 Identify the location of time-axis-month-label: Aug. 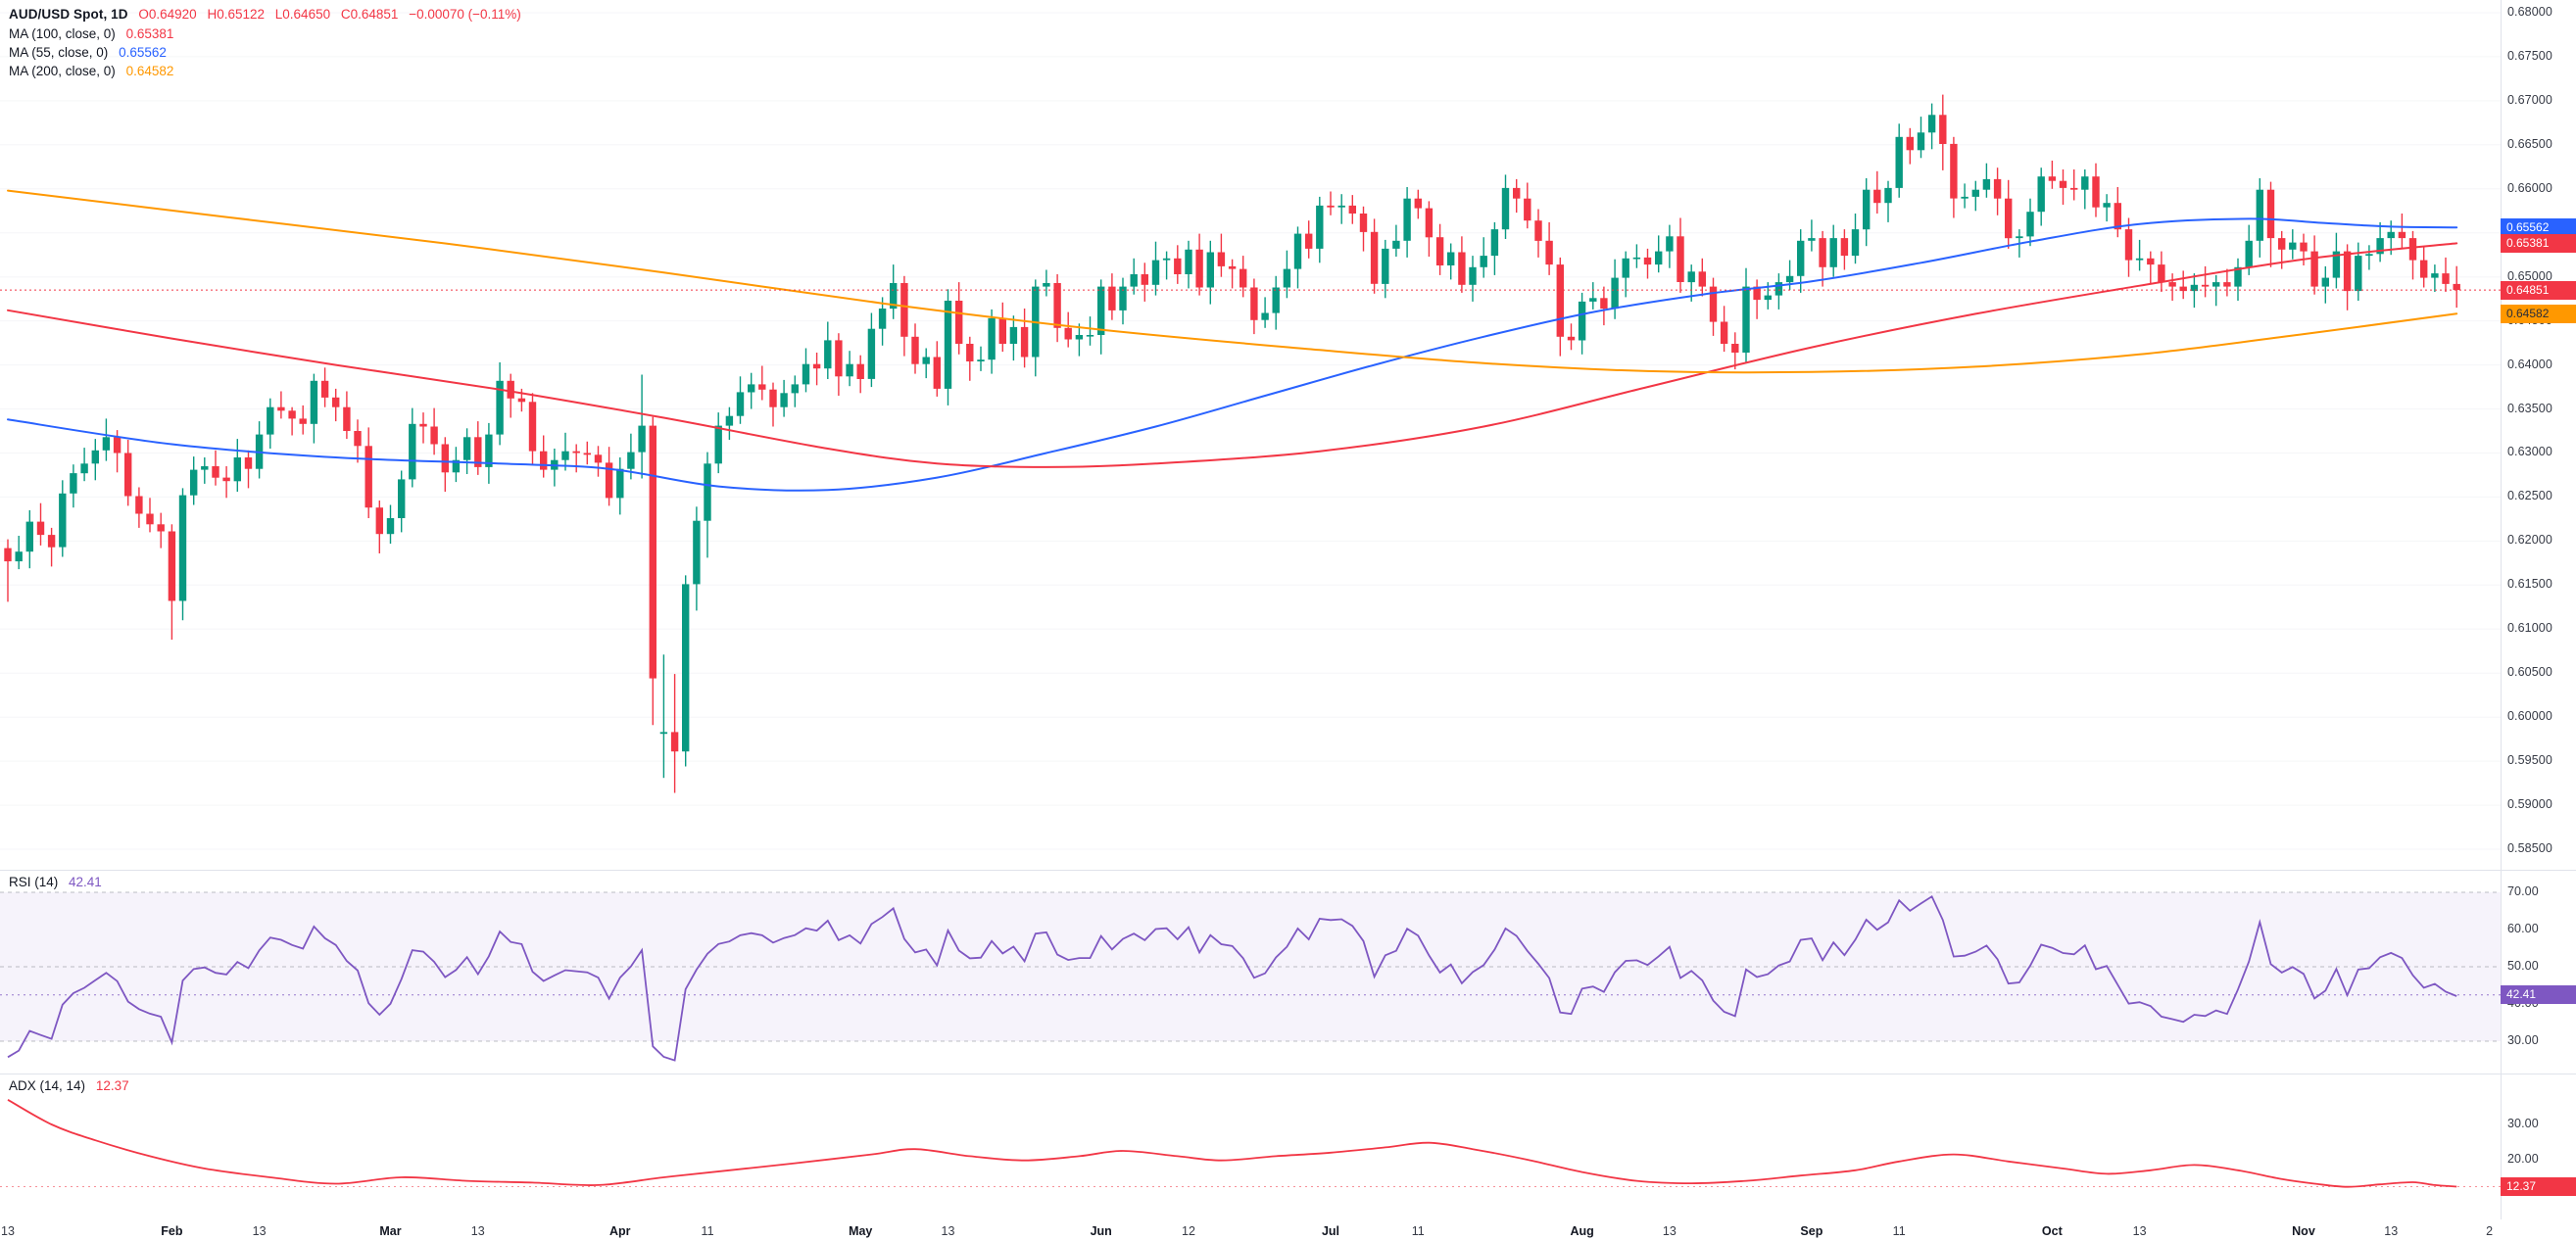
(1582, 1231).